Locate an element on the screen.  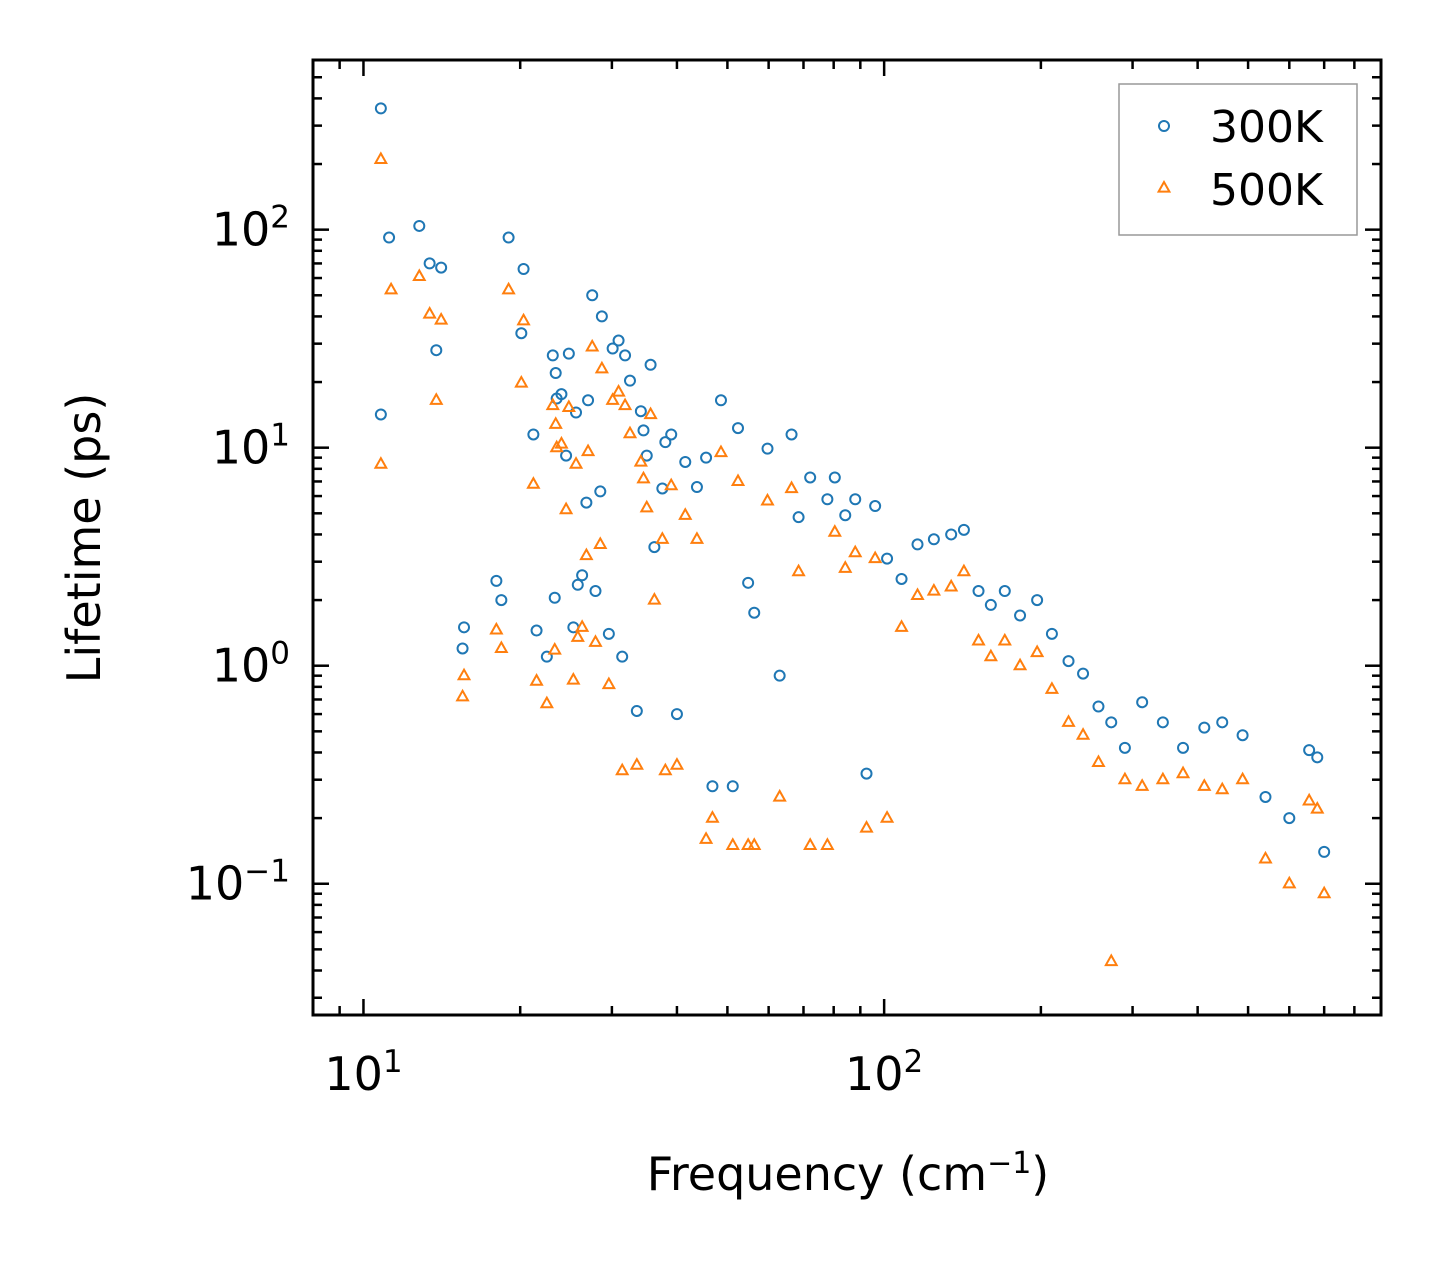
legend-box is located at coordinates (1238, 159).